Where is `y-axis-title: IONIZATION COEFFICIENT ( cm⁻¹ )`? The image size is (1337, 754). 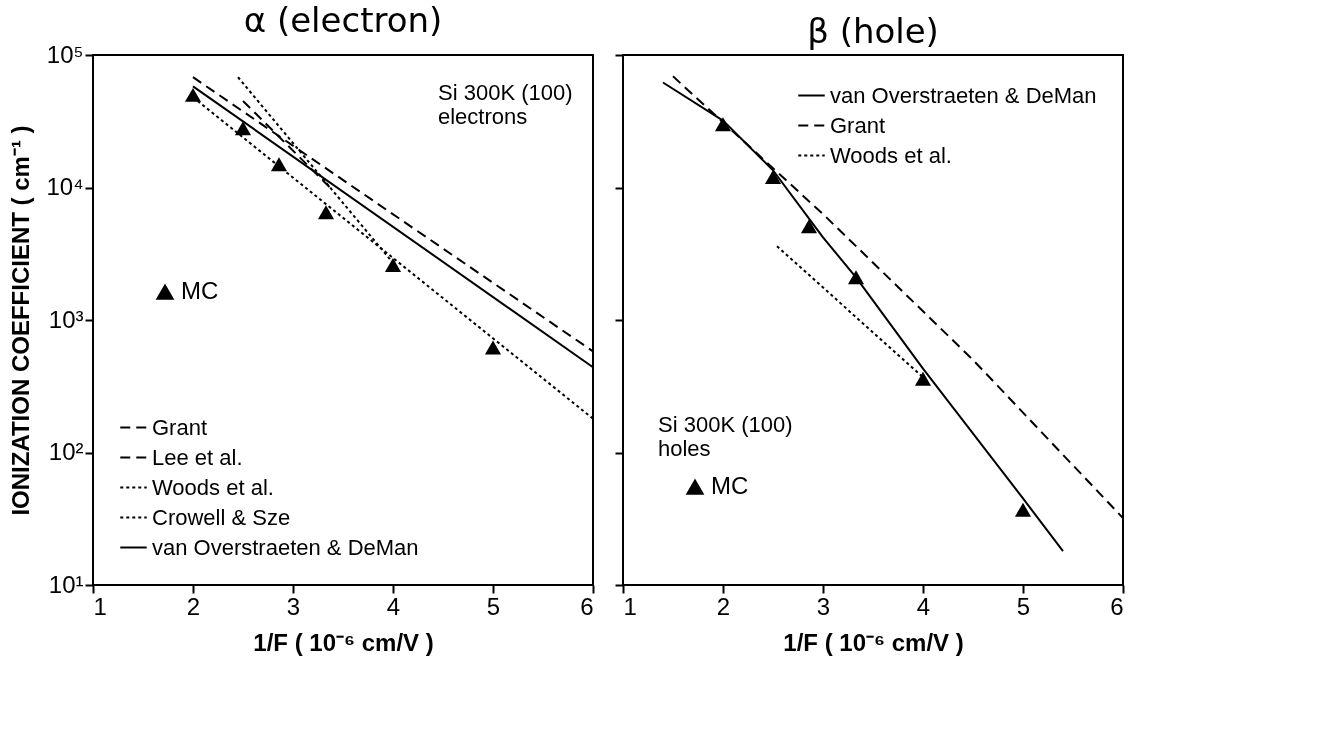
y-axis-title: IONIZATION COEFFICIENT ( cm⁻¹ ) is located at coordinates (21, 320).